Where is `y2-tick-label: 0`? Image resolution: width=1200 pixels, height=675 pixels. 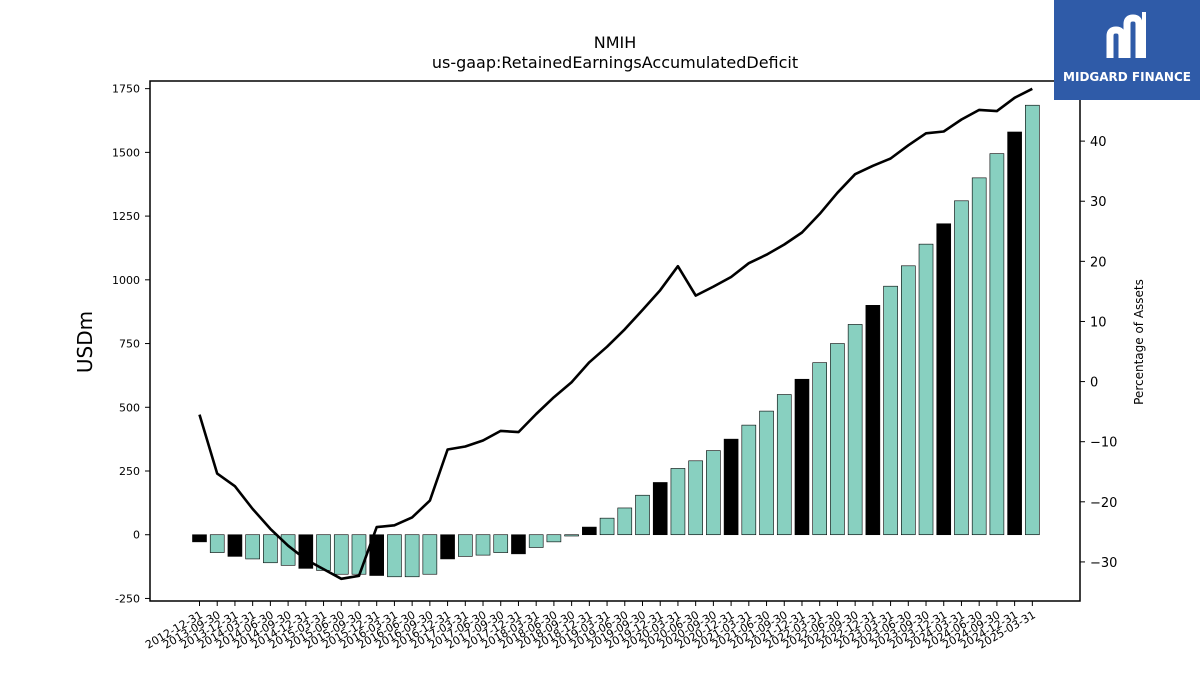
y2-tick-label: 0 is located at coordinates (1094, 383).